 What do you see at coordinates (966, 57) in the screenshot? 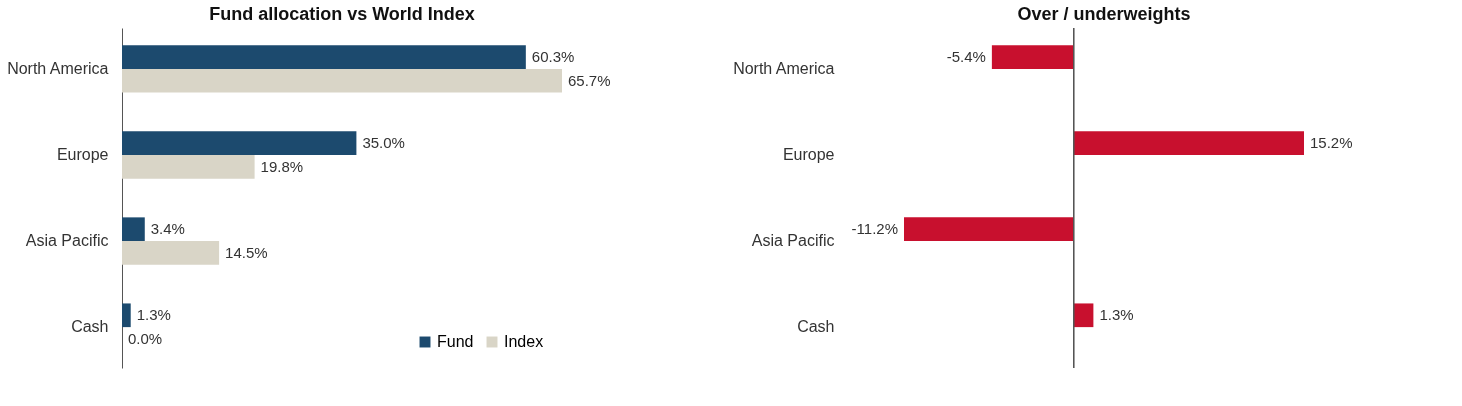
I see `data-label: -5.4%` at bounding box center [966, 57].